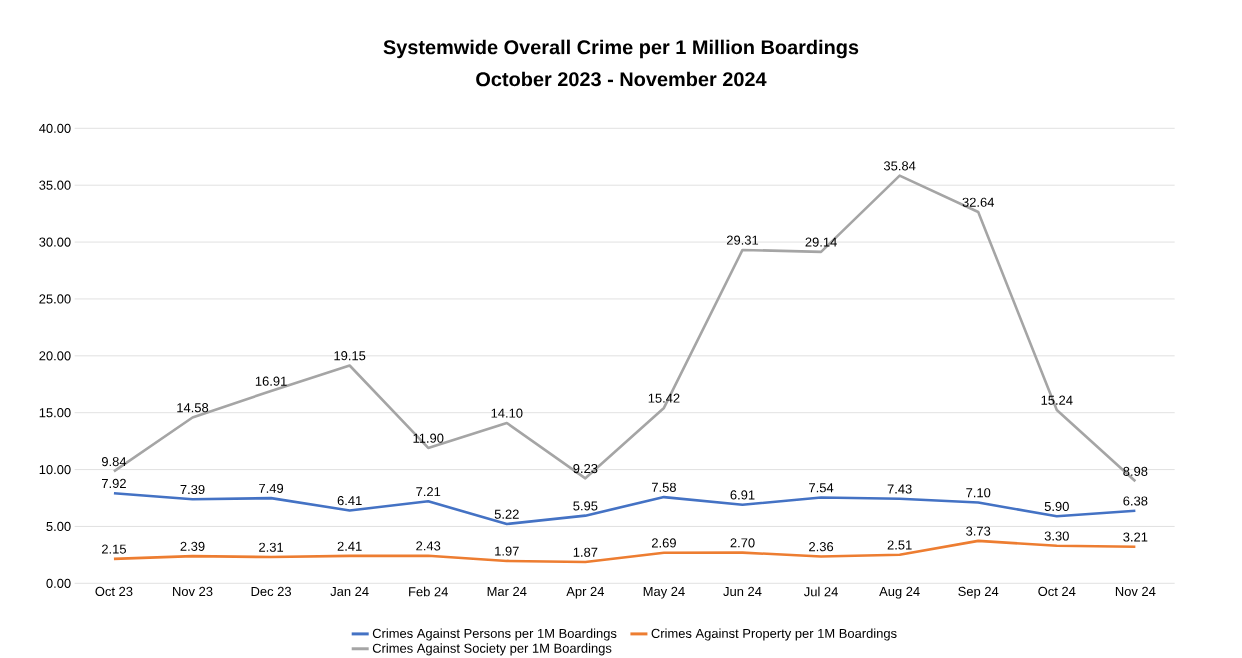  I want to click on data-label: 2.51, so click(899, 545).